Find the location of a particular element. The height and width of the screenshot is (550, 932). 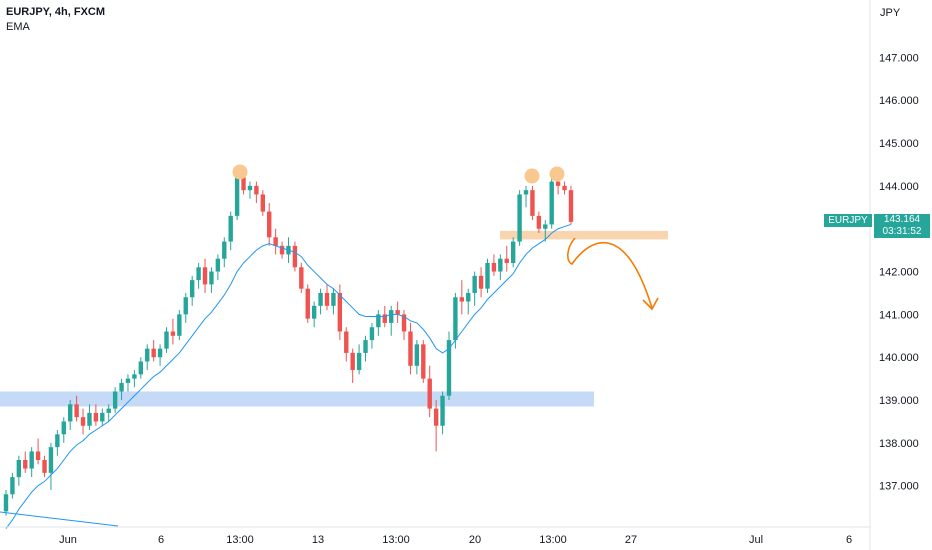

time-tick-label: 6 is located at coordinates (161, 540).